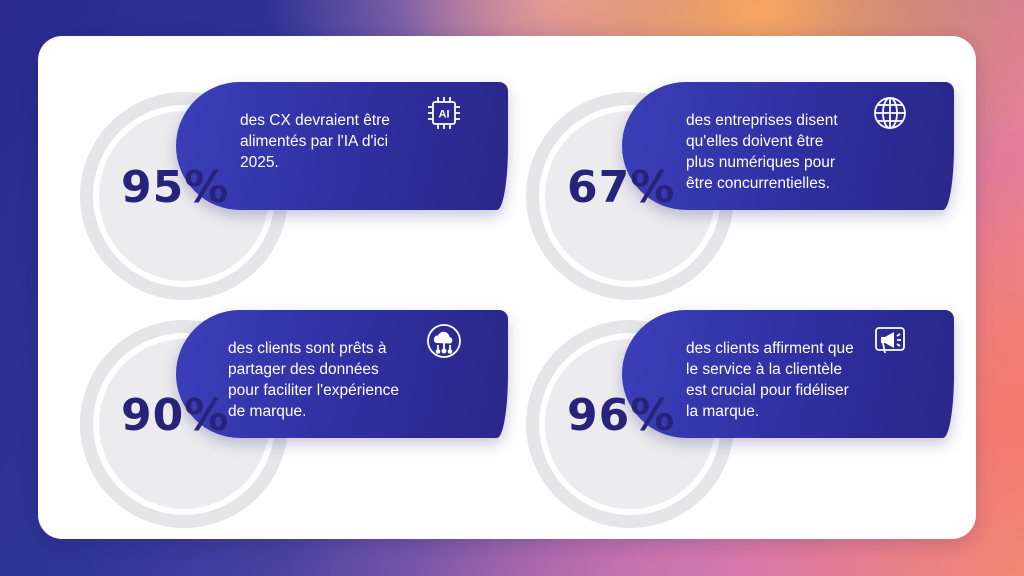 This screenshot has height=576, width=1024. Describe the element at coordinates (621, 415) in the screenshot. I see `stat-percent: 96%` at that location.